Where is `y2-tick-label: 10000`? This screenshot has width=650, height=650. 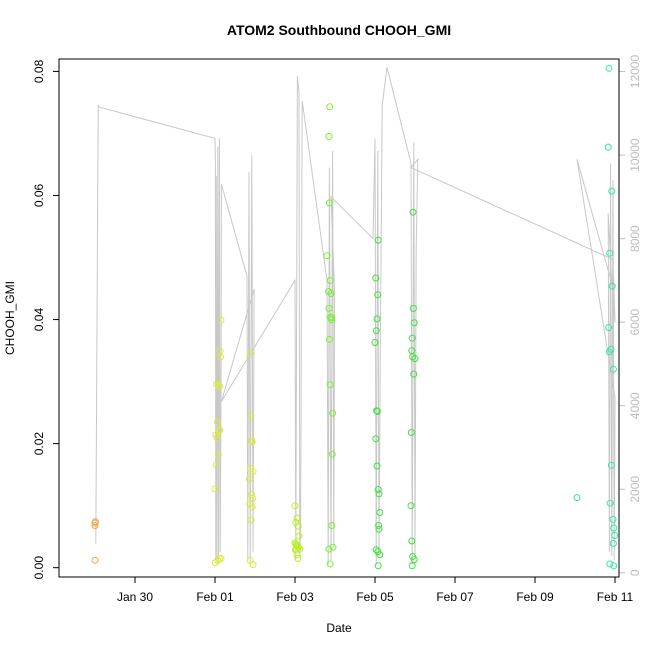
y2-tick-label: 10000 is located at coordinates (635, 155).